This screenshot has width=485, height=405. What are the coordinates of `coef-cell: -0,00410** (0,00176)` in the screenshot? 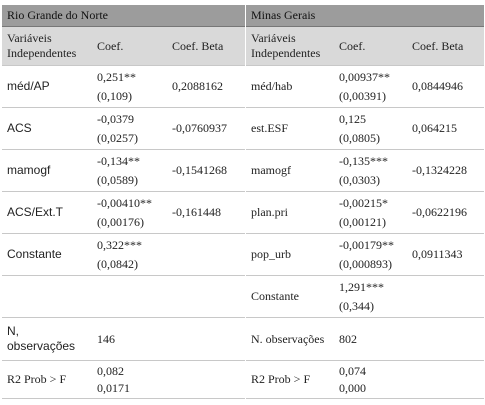 It's located at (129, 212).